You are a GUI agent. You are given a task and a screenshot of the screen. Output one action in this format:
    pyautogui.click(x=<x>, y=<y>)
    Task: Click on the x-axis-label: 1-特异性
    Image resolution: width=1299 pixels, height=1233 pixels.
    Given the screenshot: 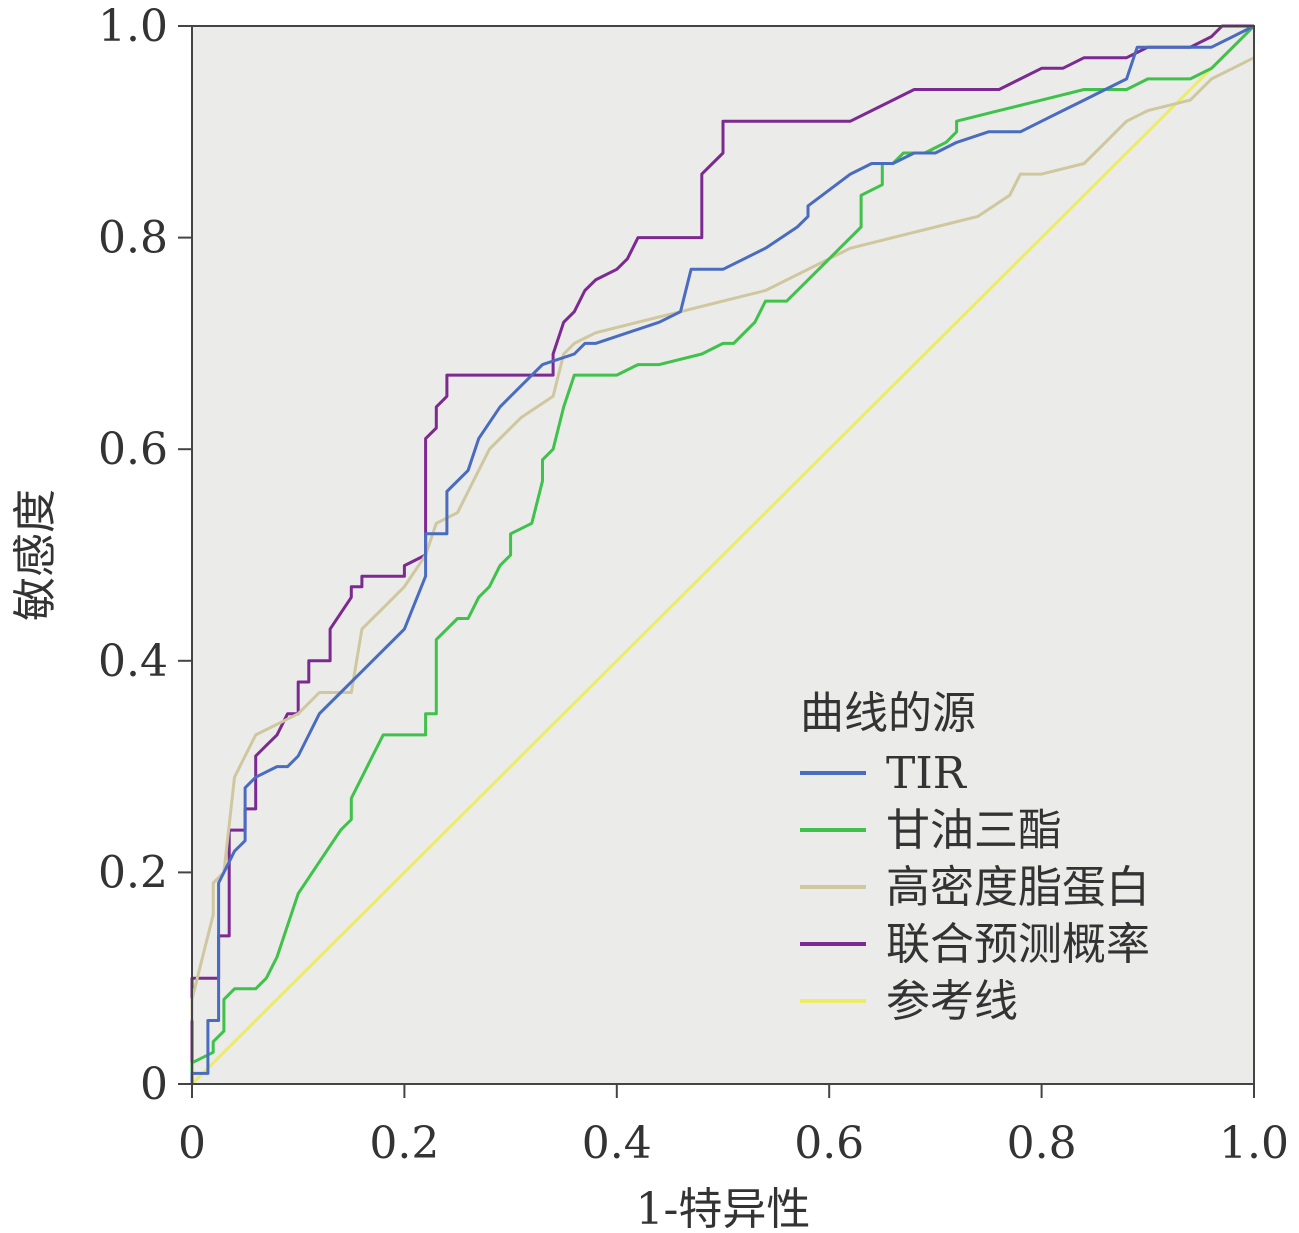 What is the action you would take?
    pyautogui.click(x=723, y=1208)
    